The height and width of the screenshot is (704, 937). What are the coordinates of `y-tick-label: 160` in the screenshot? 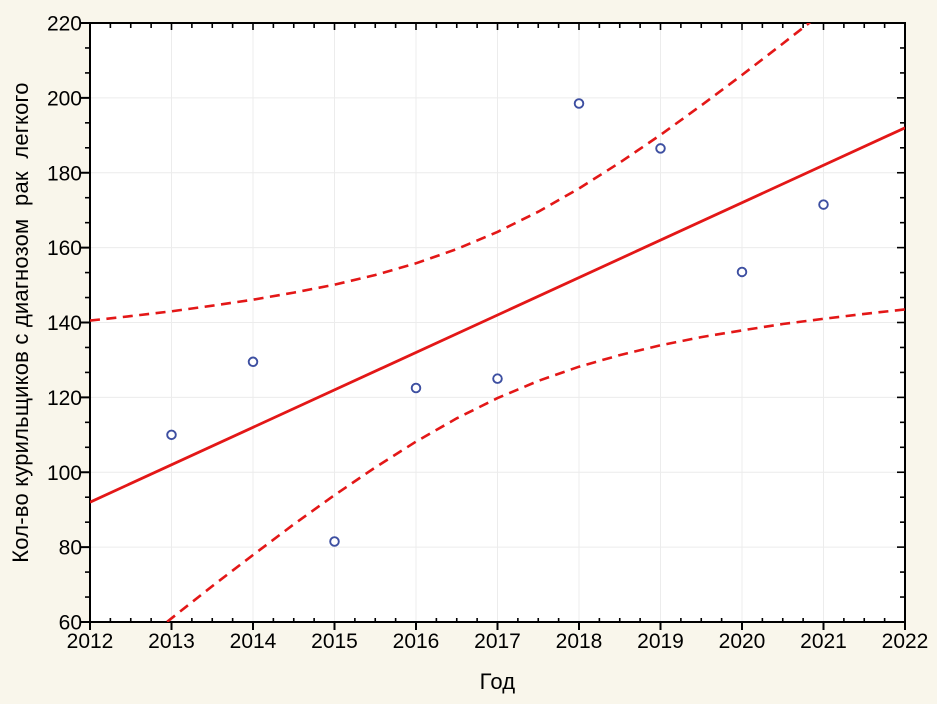 It's located at (64, 248).